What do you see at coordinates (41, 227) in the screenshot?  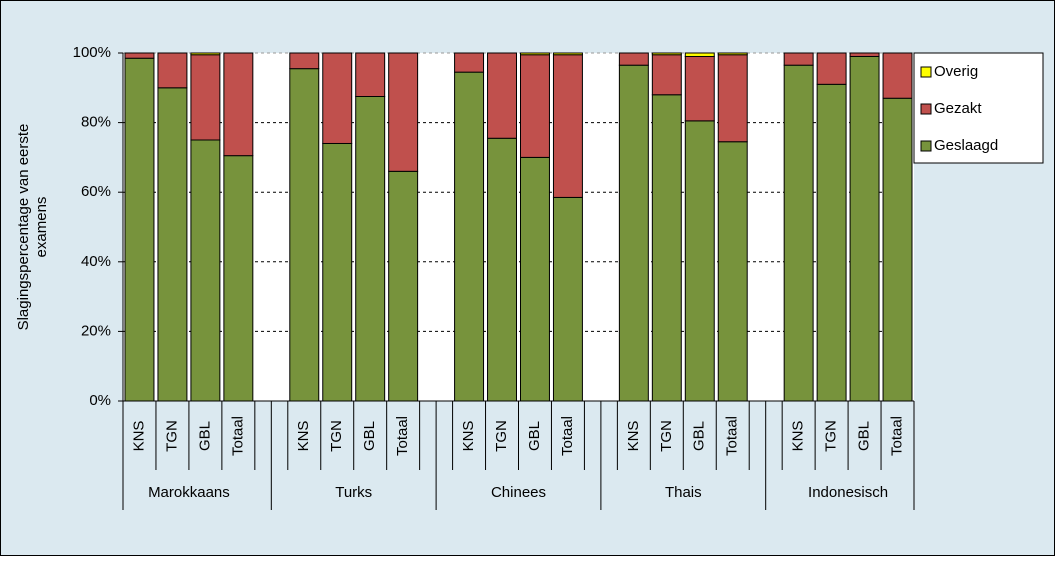 I see `y-axis-label: examens` at bounding box center [41, 227].